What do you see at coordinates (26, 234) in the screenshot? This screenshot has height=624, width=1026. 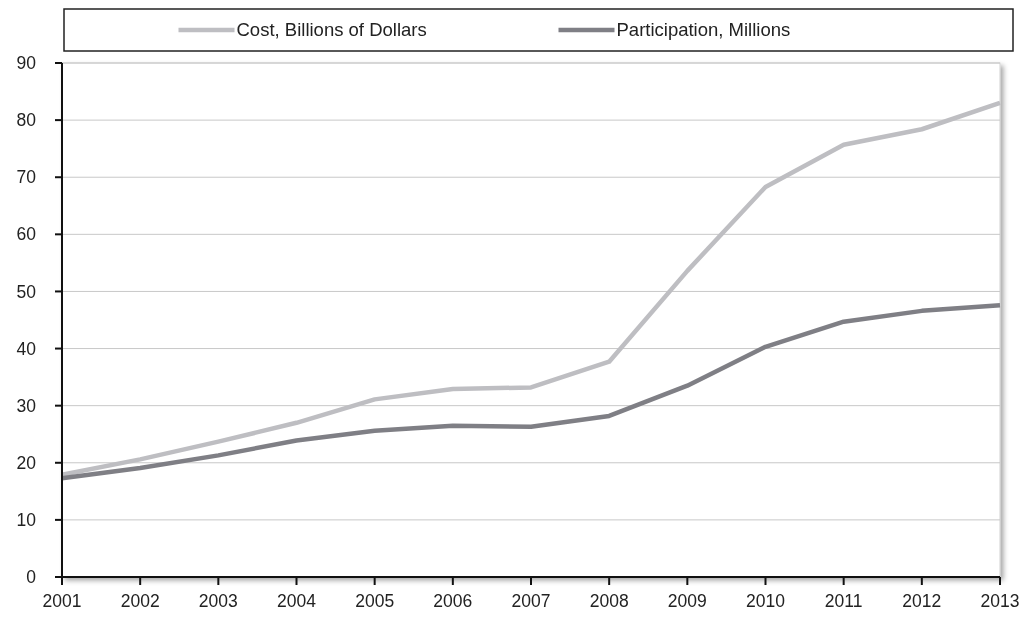 I see `y-tick-label: 60` at bounding box center [26, 234].